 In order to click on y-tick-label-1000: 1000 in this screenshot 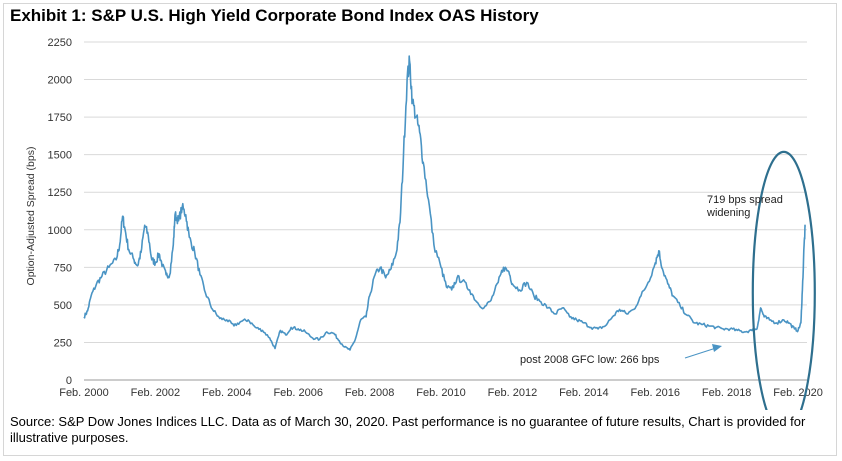, I will do `click(60, 231)`.